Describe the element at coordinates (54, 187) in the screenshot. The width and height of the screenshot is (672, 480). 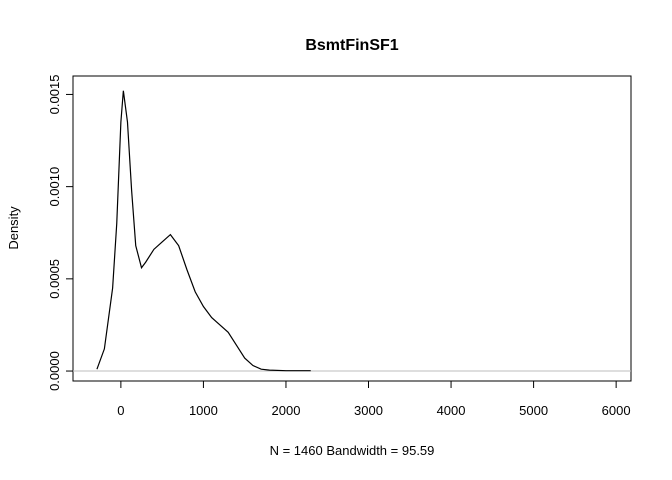
I see `y-tick-label: 0.0010` at that location.